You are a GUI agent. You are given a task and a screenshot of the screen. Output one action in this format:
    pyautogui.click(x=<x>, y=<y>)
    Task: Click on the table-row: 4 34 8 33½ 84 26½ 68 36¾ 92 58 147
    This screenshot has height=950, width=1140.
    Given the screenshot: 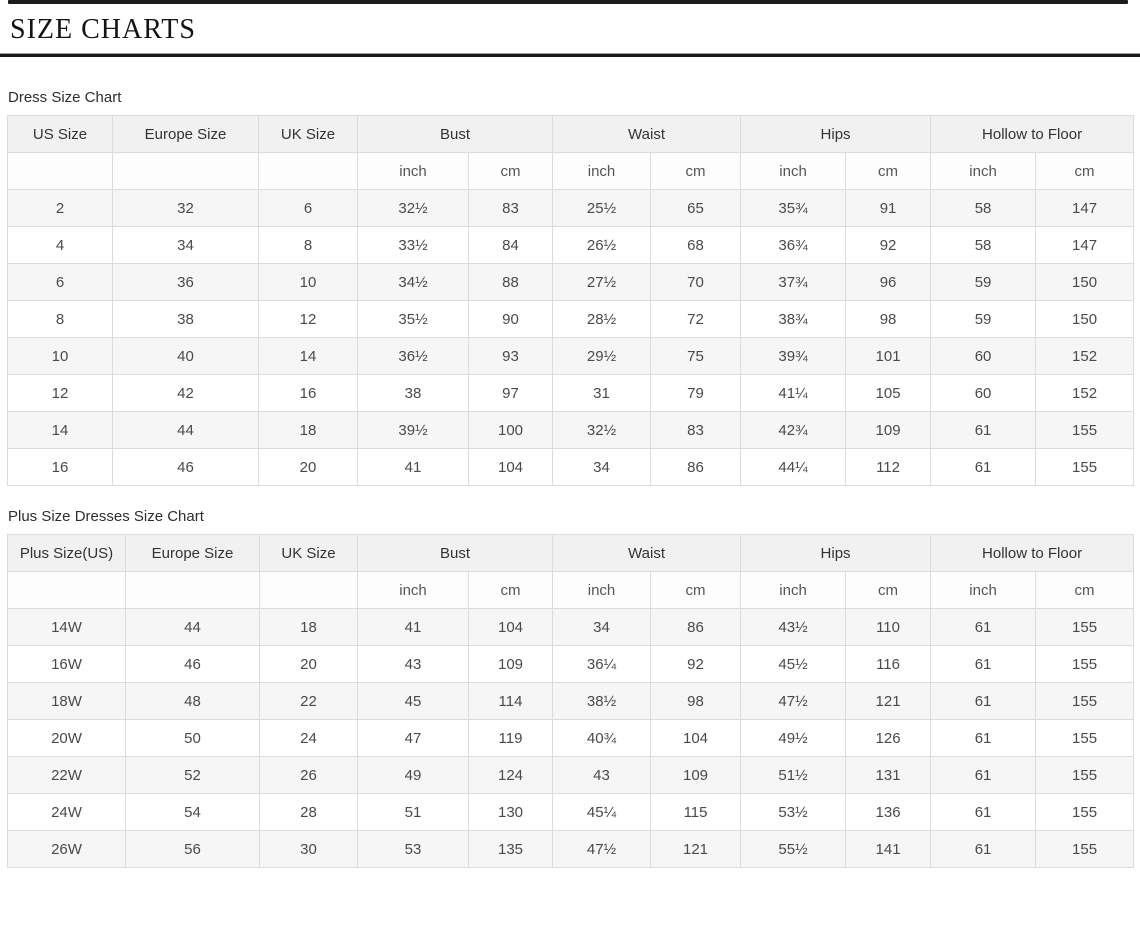 What is the action you would take?
    pyautogui.click(x=571, y=245)
    